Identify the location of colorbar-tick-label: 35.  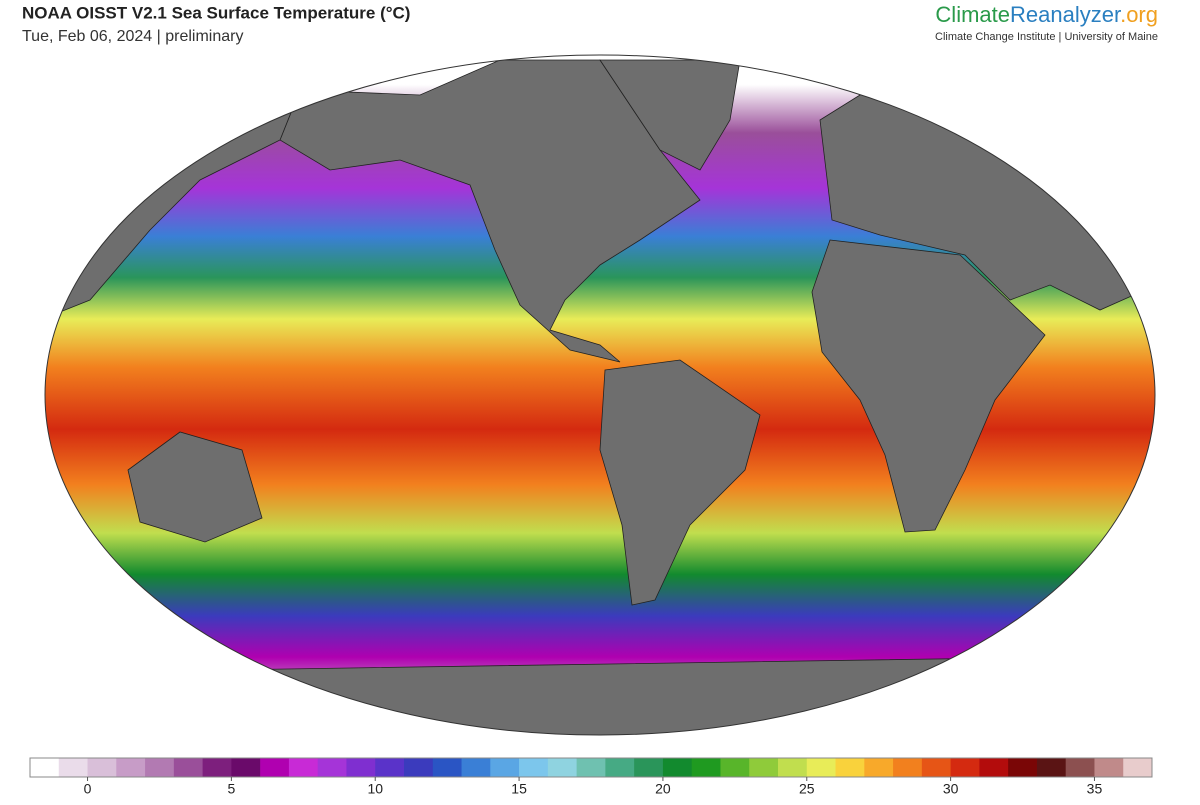
(1095, 789).